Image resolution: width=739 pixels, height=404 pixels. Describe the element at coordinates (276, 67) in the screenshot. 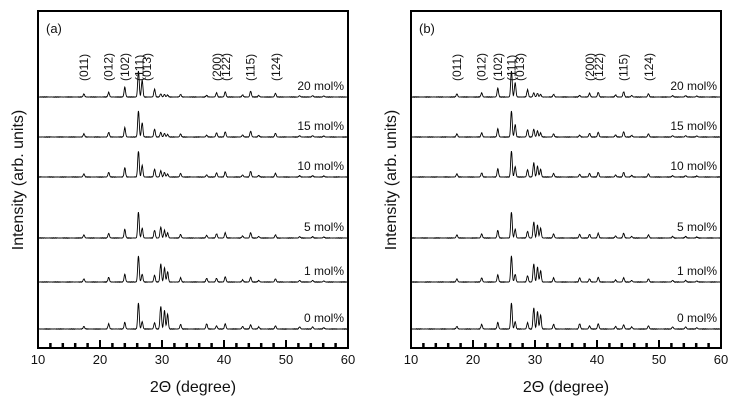

I see `panel-a-hkl-label: (124)` at that location.